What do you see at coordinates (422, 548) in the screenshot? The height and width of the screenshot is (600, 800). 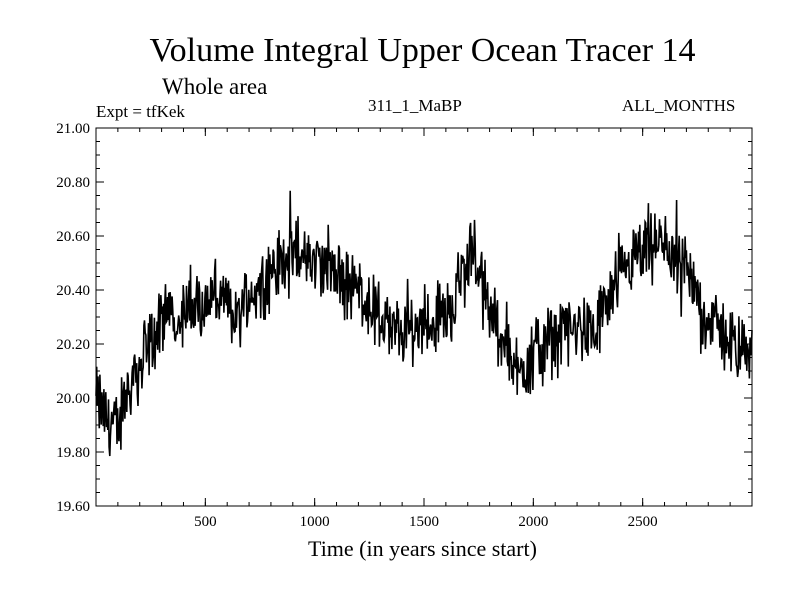 I see `x-axis-label: Time (in years since start)` at bounding box center [422, 548].